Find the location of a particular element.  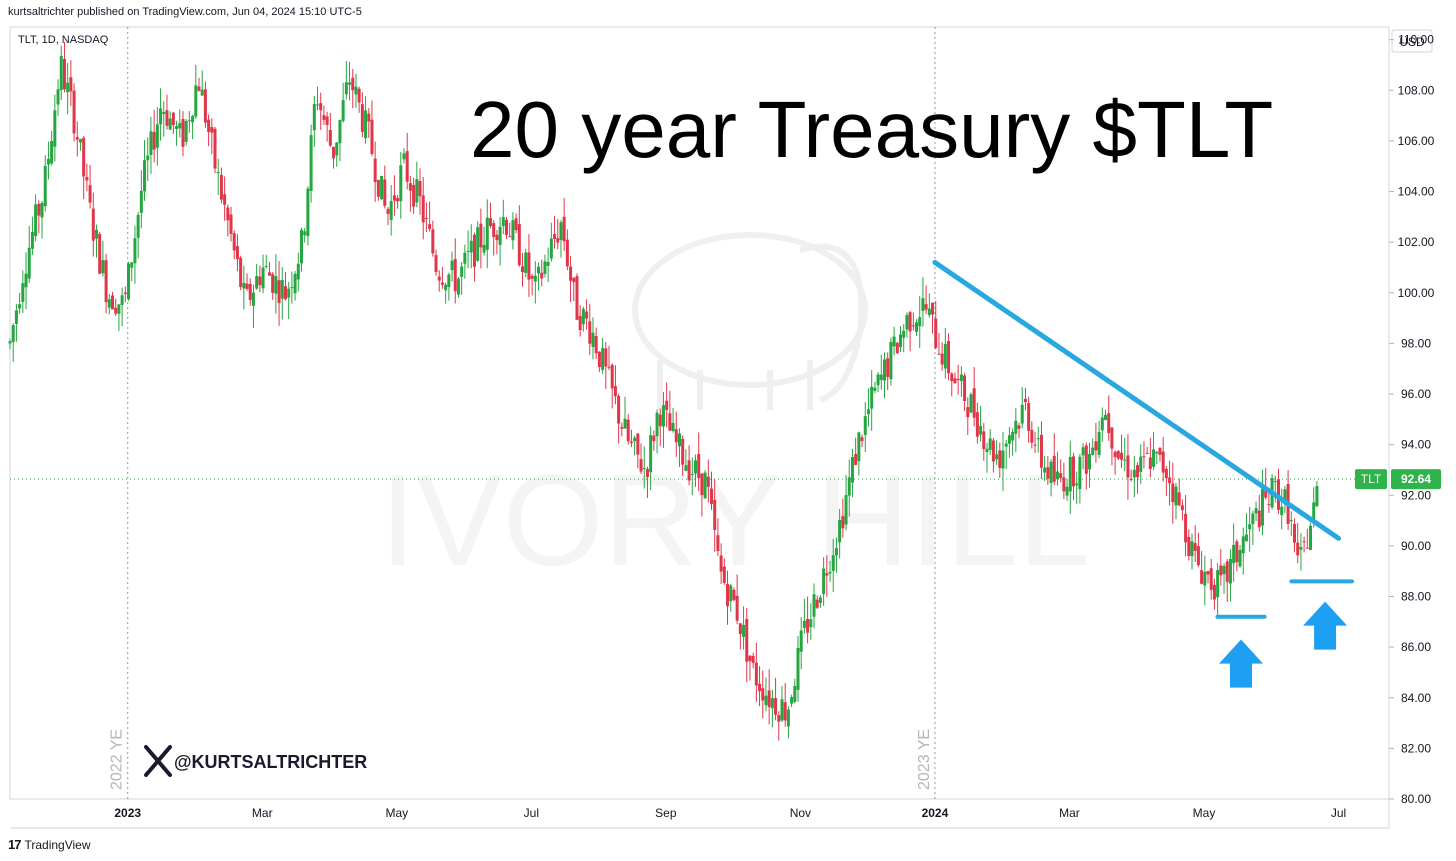

y-tick-label: 88.00 is located at coordinates (1416, 597).